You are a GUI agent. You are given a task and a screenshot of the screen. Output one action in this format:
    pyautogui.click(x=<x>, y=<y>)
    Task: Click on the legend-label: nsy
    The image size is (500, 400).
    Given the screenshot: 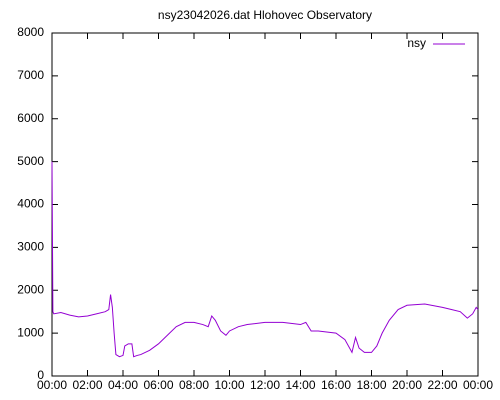 What is the action you would take?
    pyautogui.click(x=416, y=43)
    